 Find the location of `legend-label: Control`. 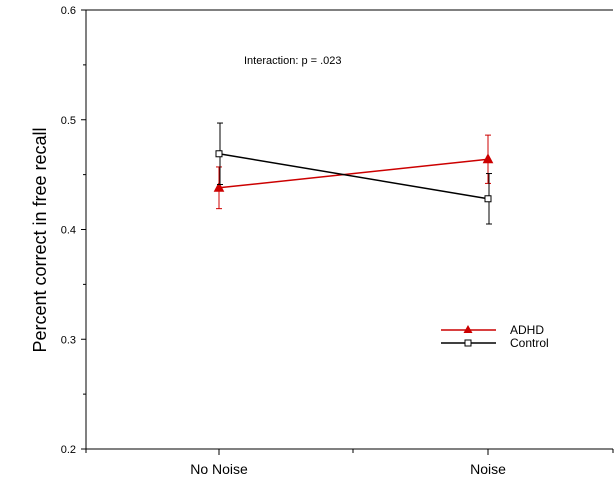

legend-label: Control is located at coordinates (529, 343).